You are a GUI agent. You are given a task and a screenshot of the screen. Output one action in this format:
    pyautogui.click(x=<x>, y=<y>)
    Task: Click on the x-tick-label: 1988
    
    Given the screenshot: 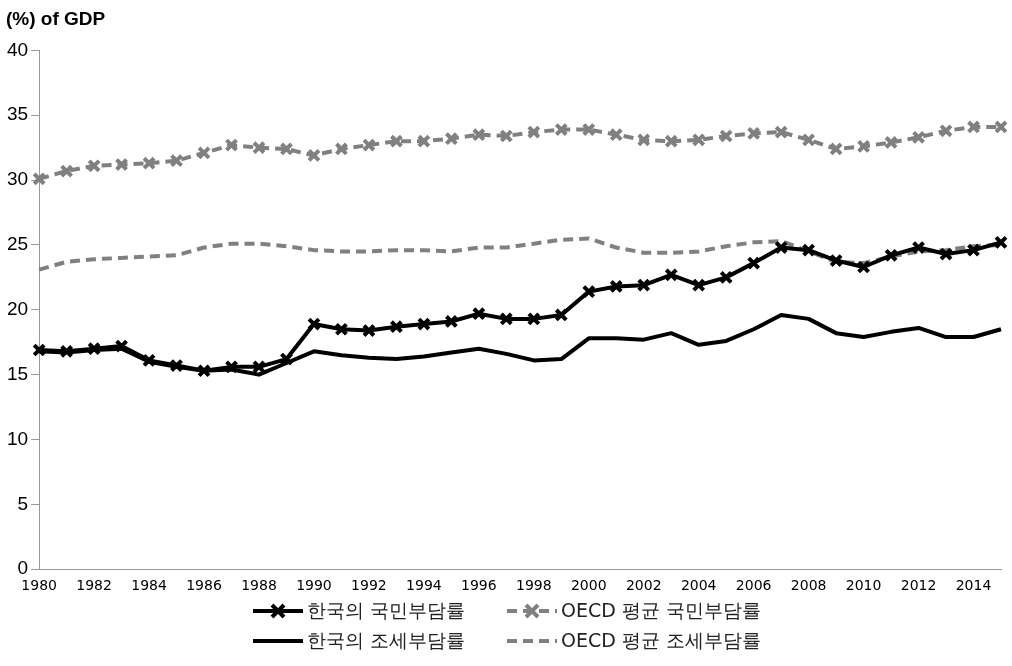 What is the action you would take?
    pyautogui.click(x=259, y=585)
    